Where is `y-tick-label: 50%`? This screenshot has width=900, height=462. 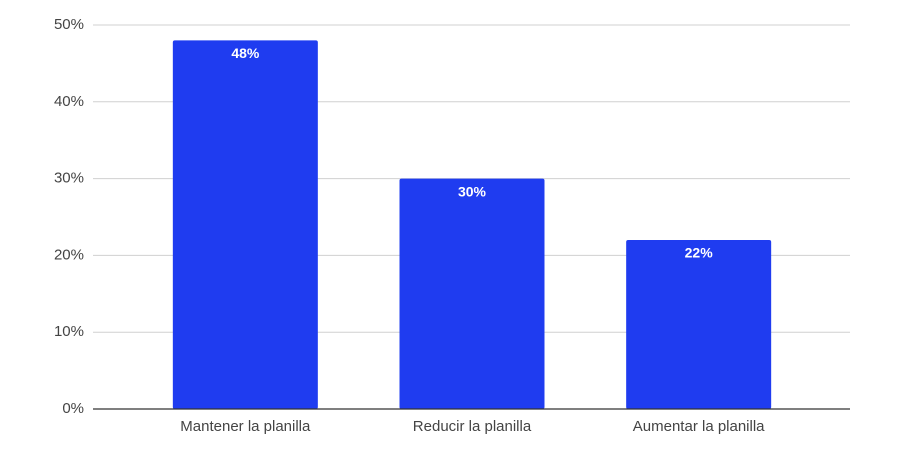
y-tick-label: 50% is located at coordinates (69, 24).